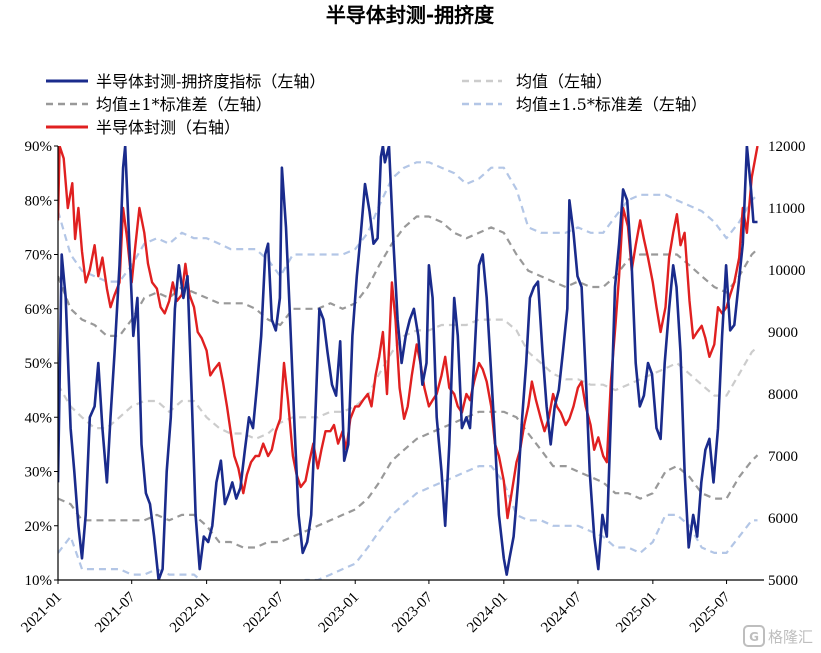  I want to click on legend-item-band1: 均值±1*标准差（左轴）, so click(159, 104).